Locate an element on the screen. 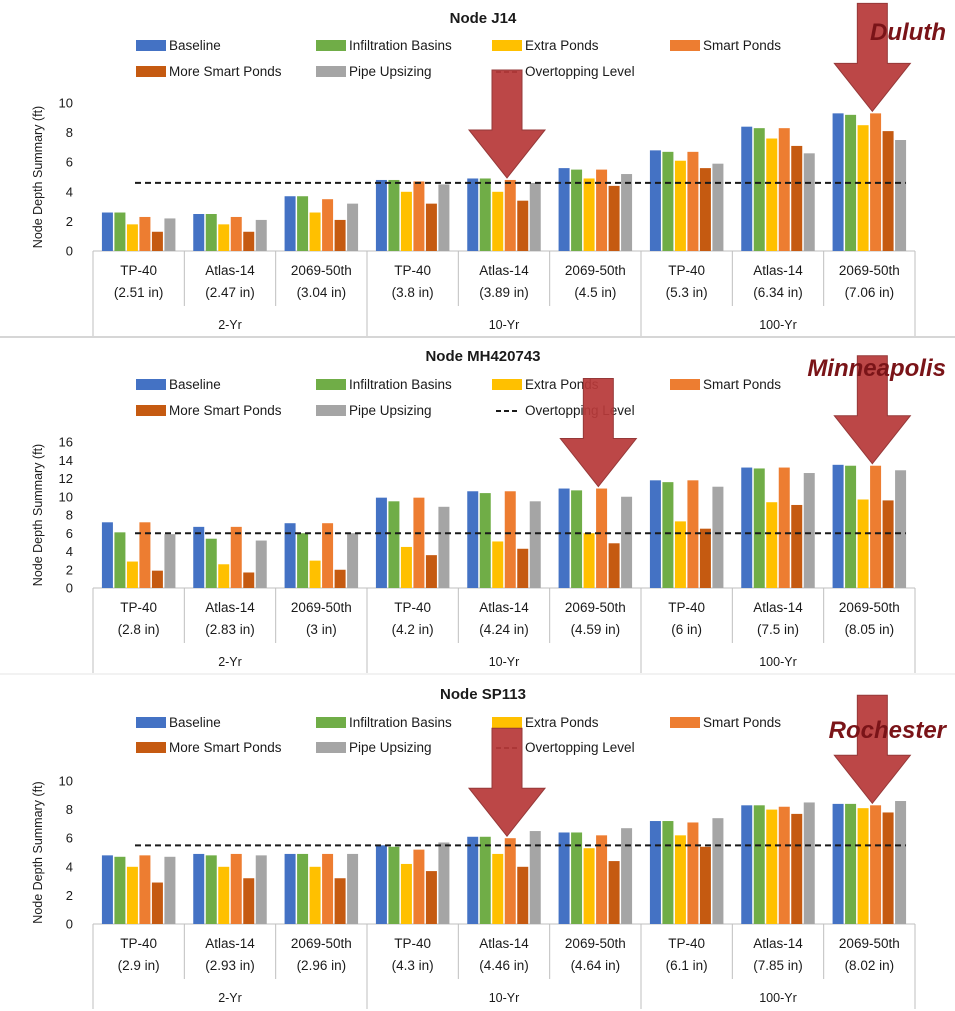 This screenshot has width=955, height=1011. x-category-sublabel: (7.85 in) is located at coordinates (778, 965).